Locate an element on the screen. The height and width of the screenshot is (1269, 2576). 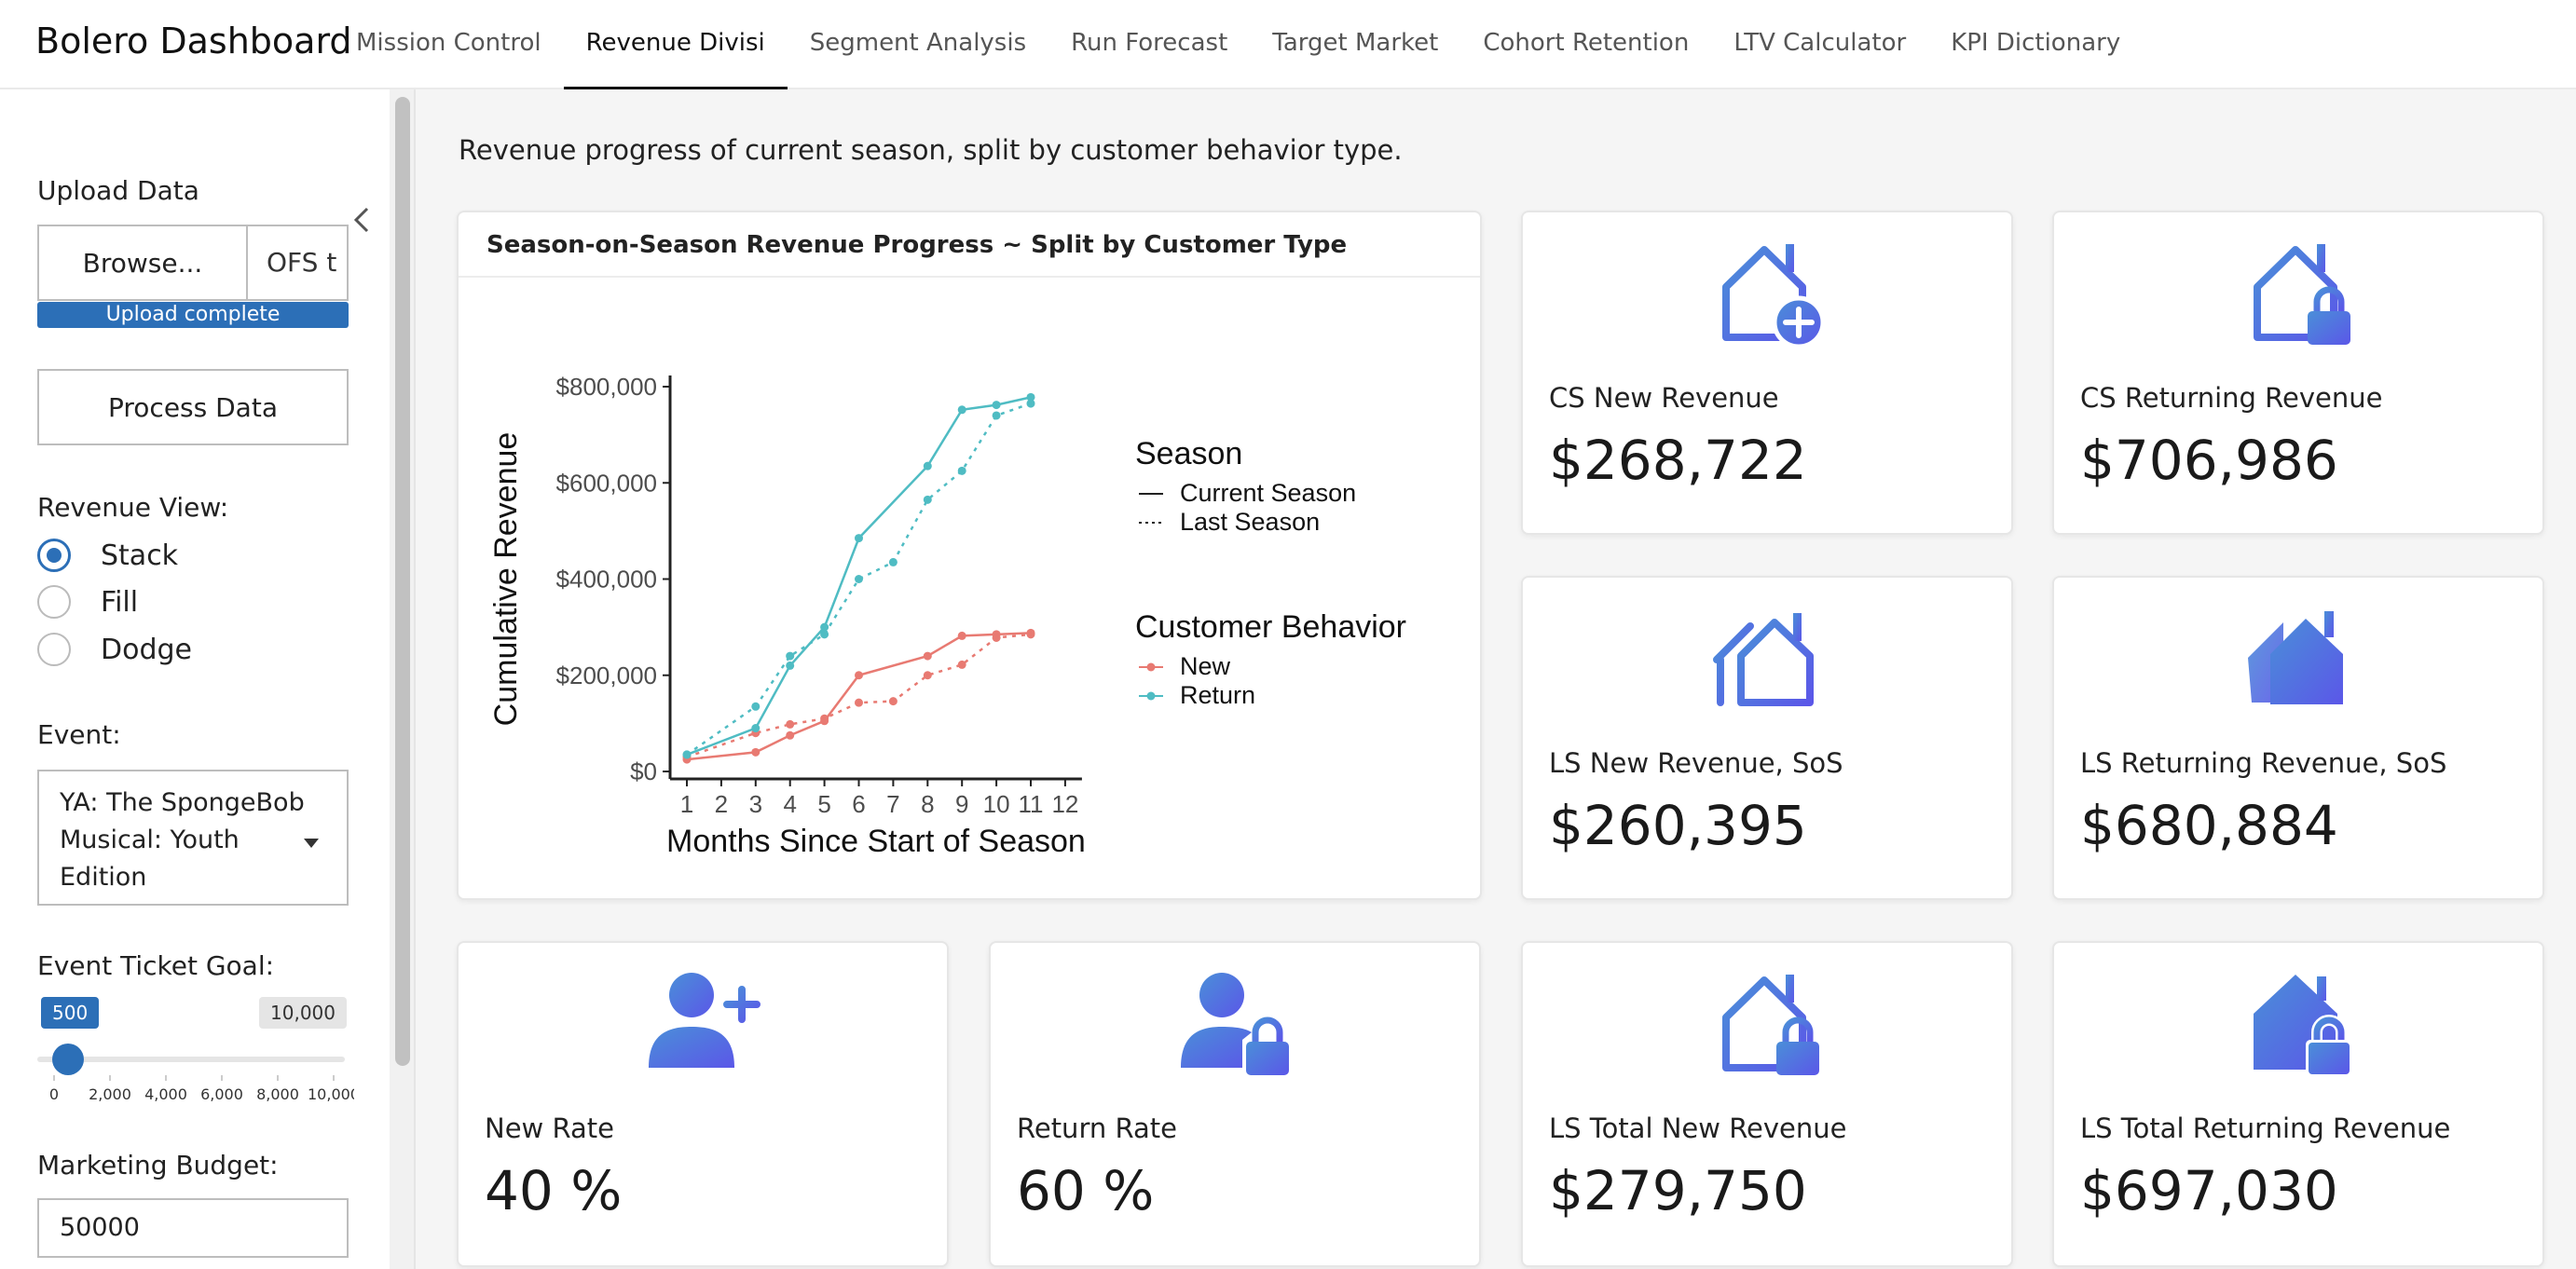
y-tick-label: $600,000 is located at coordinates (606, 483).